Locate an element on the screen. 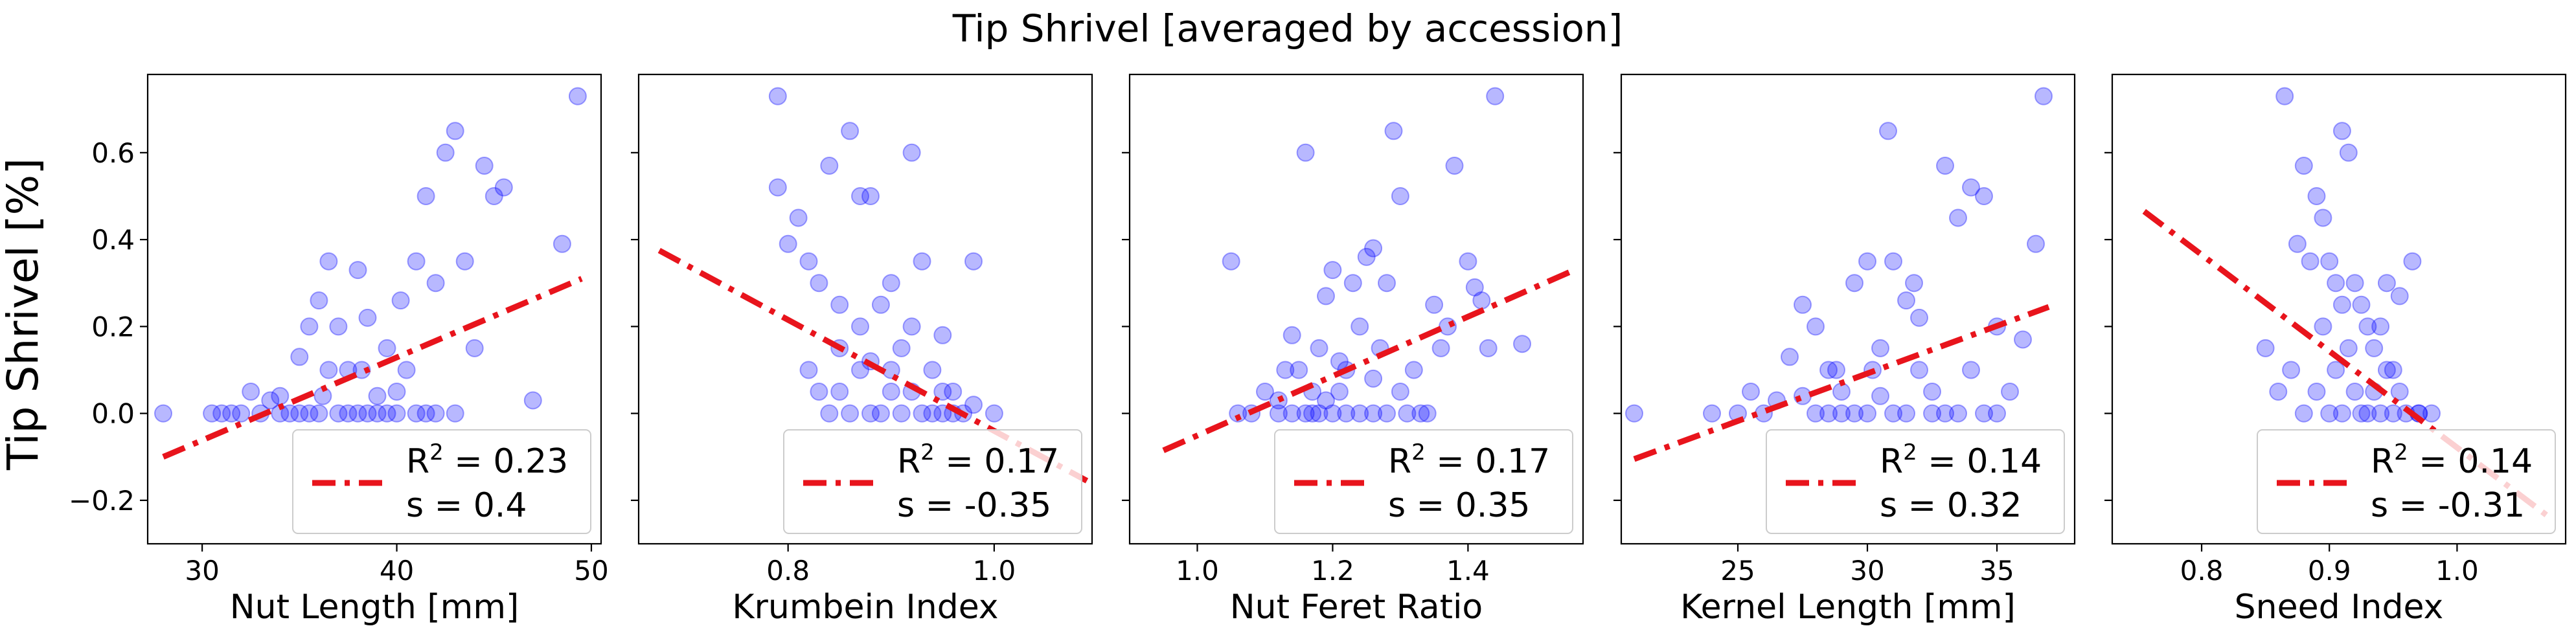 The height and width of the screenshot is (637, 2576). x-tick-label: 1.4 is located at coordinates (1468, 571).